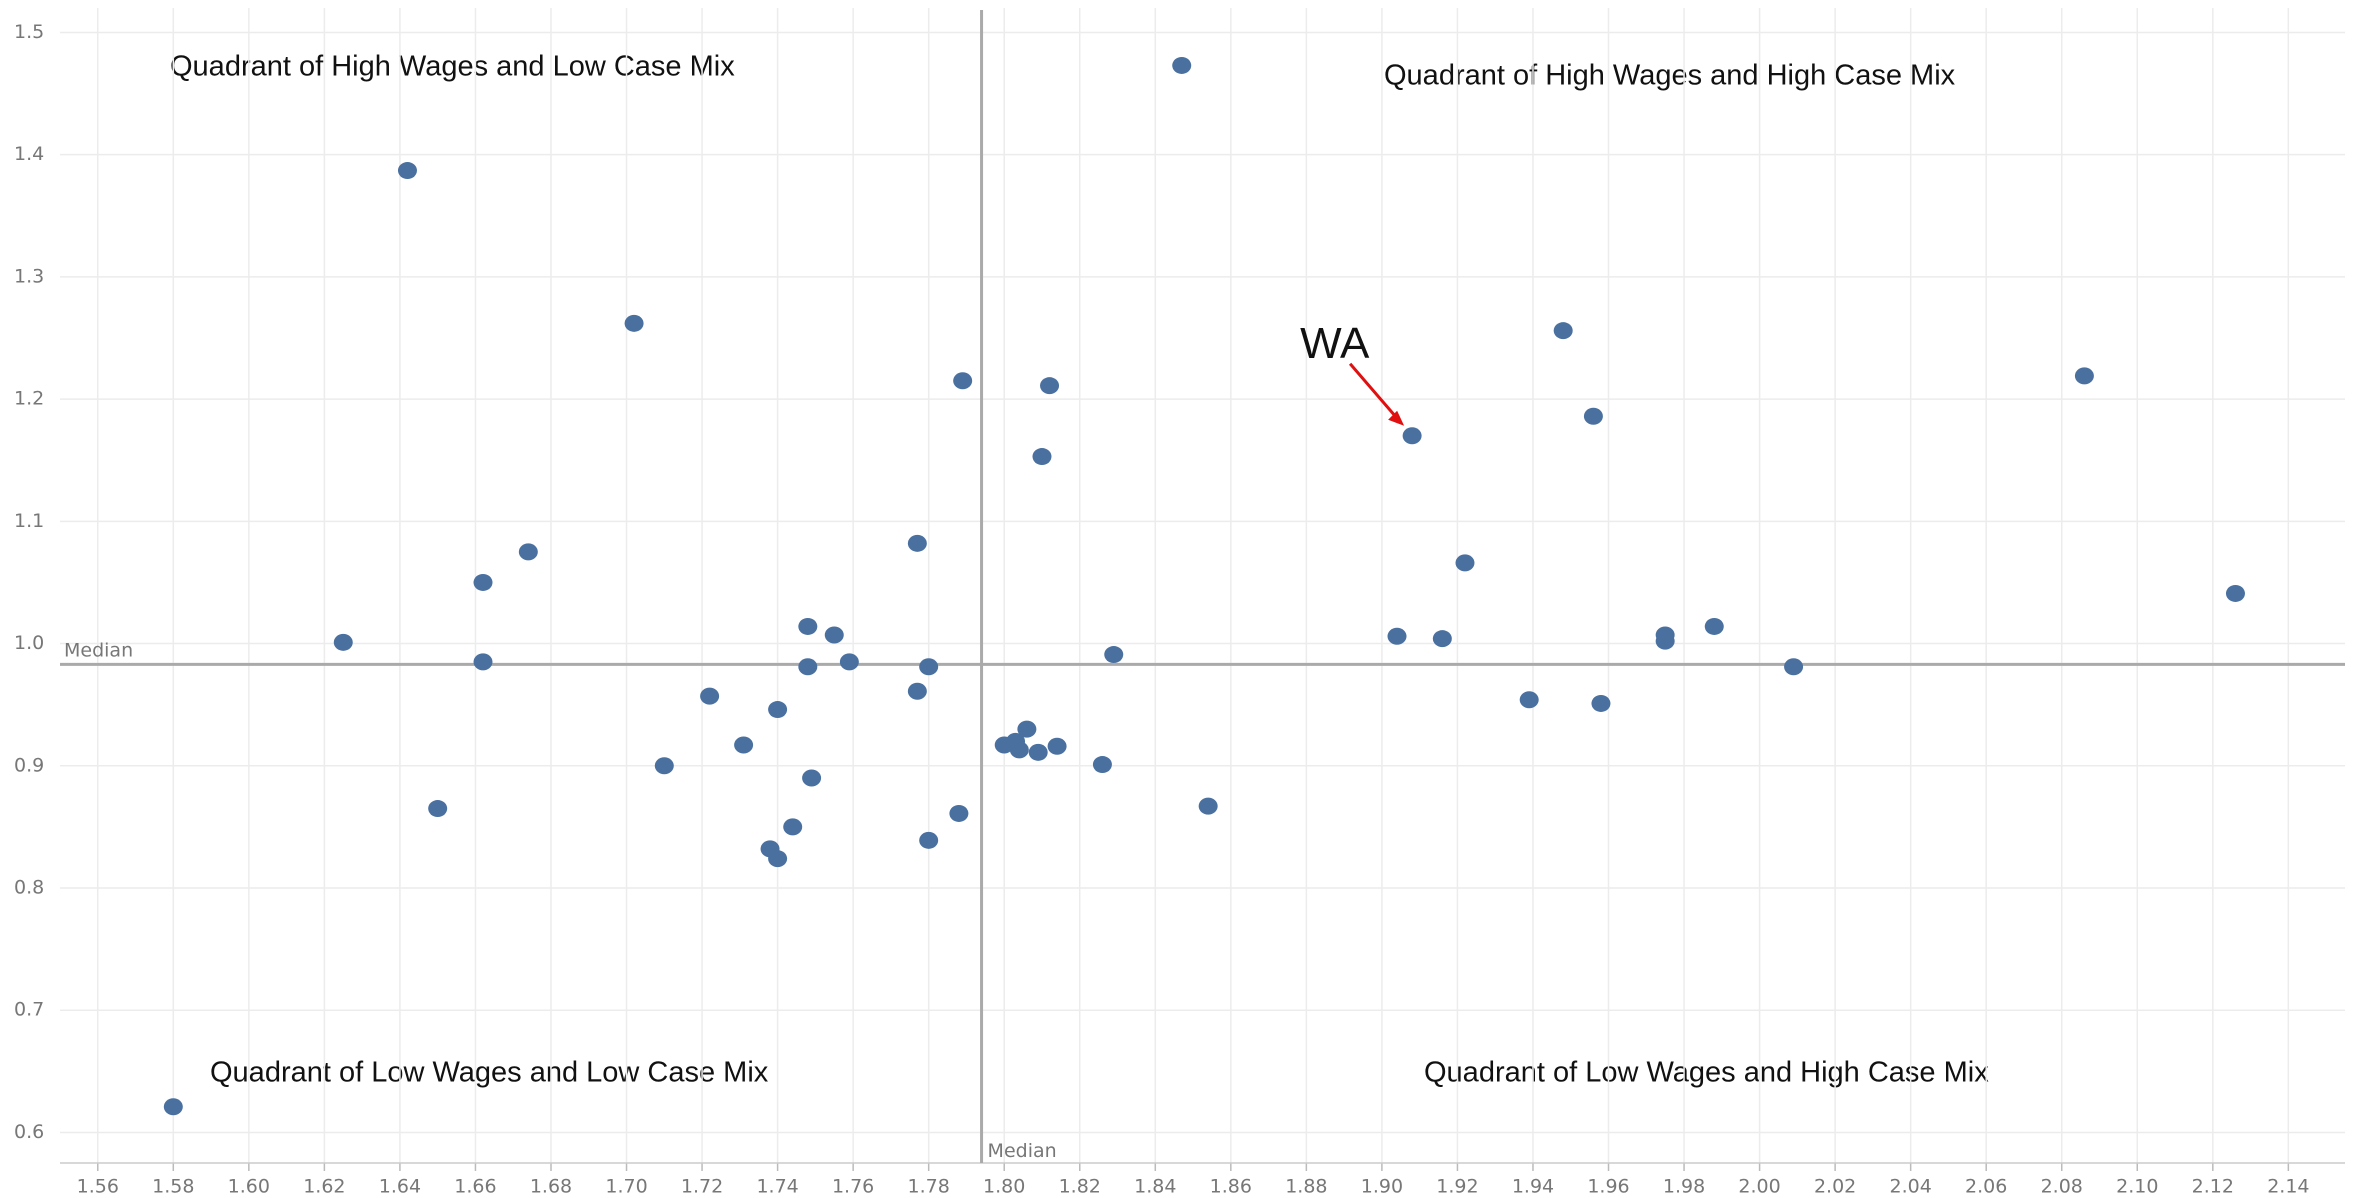  Describe the element at coordinates (400, 1187) in the screenshot. I see `x-tick-label: 1.64` at that location.